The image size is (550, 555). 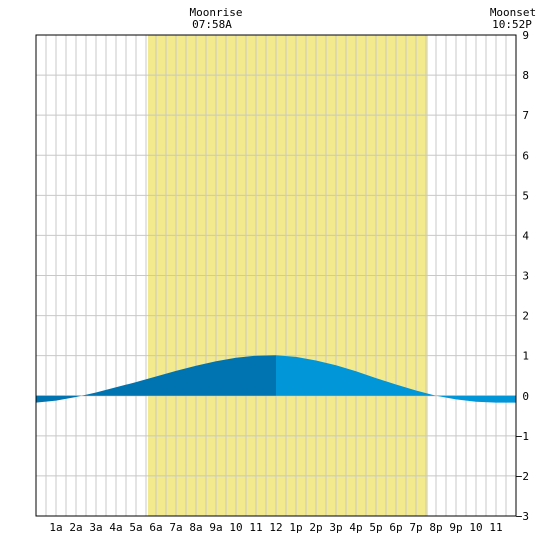 What do you see at coordinates (215, 527) in the screenshot?
I see `x-tick-label: 9a` at bounding box center [215, 527].